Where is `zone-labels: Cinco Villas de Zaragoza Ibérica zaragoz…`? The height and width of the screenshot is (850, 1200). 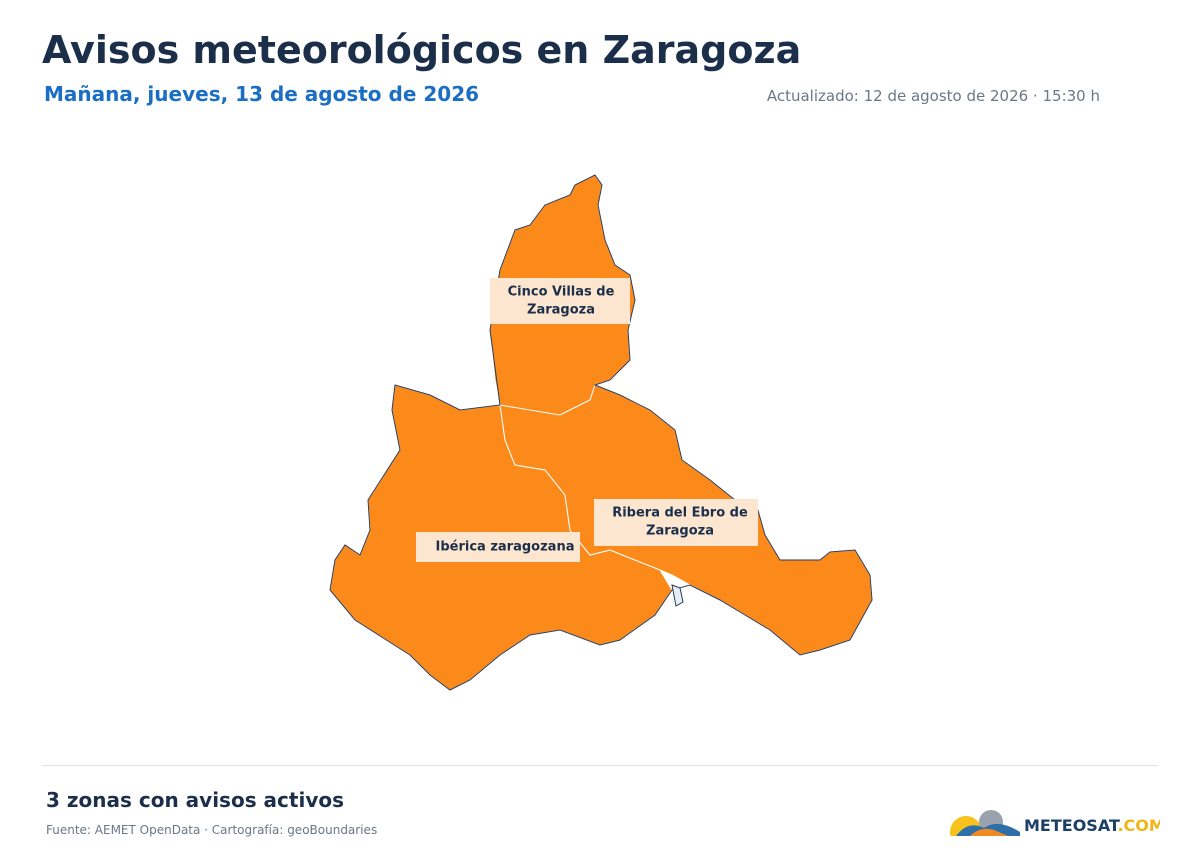
zone-labels: Cinco Villas de Zaragoza Ibérica zaragoz… is located at coordinates (587, 420).